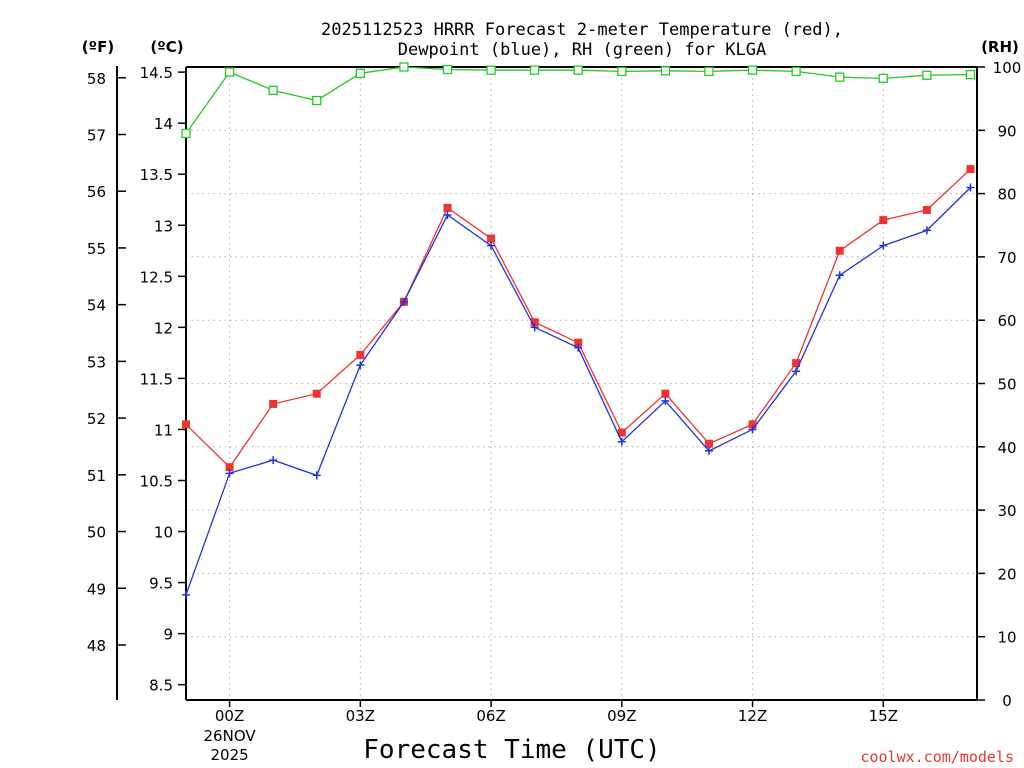 The height and width of the screenshot is (768, 1024). I want to click on celsius-tick-label: 12.5, so click(156, 277).